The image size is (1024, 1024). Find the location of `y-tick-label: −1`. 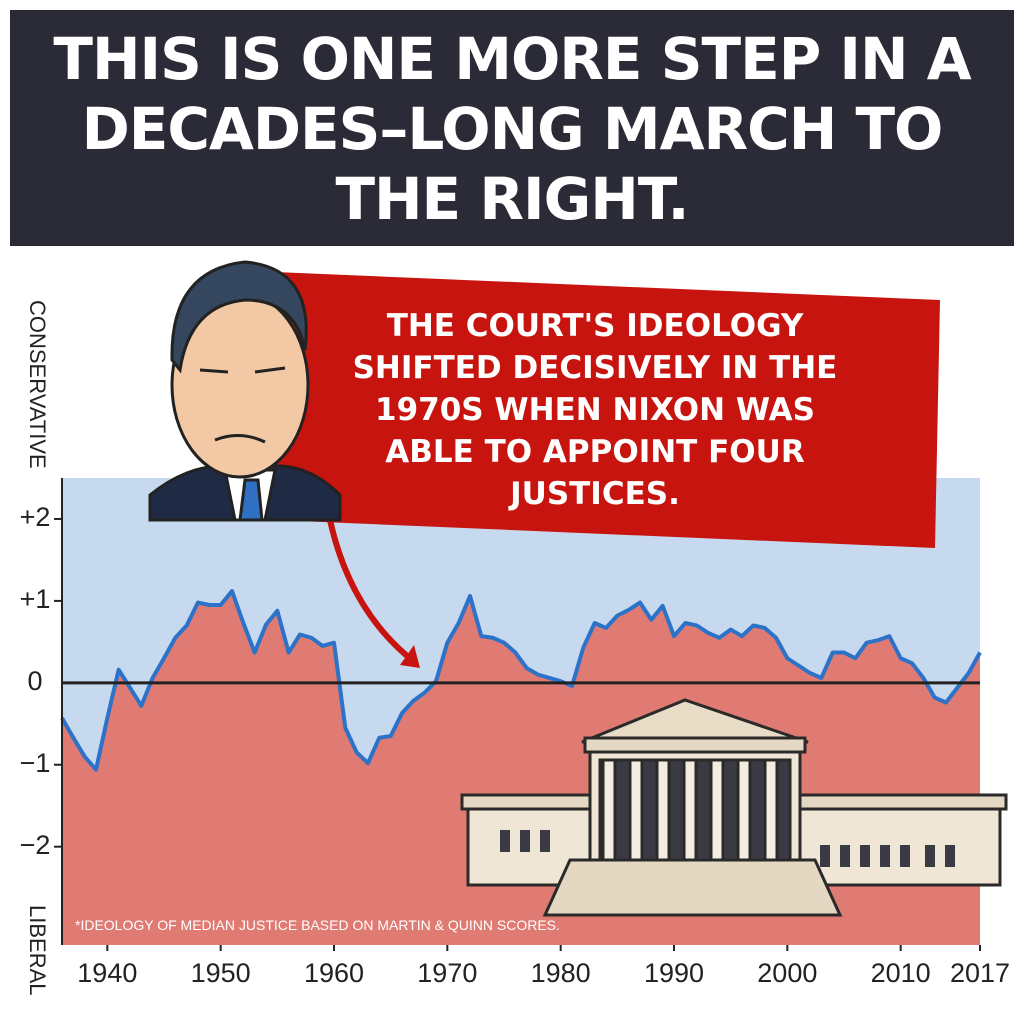

y-tick-label: −1 is located at coordinates (35, 763).